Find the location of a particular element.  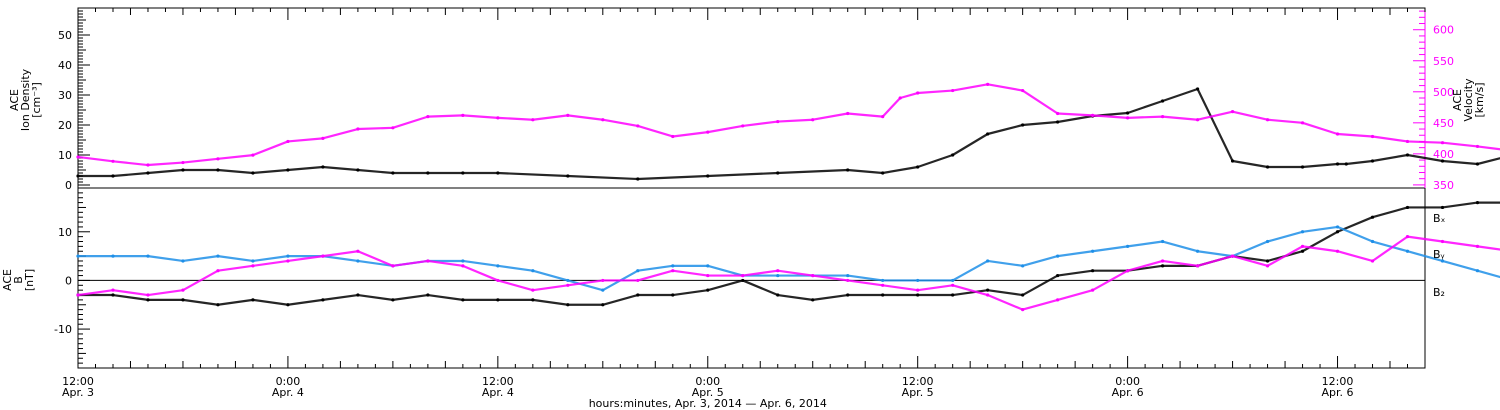

top-right-axis-title-line: [km/s] is located at coordinates (1479, 99).